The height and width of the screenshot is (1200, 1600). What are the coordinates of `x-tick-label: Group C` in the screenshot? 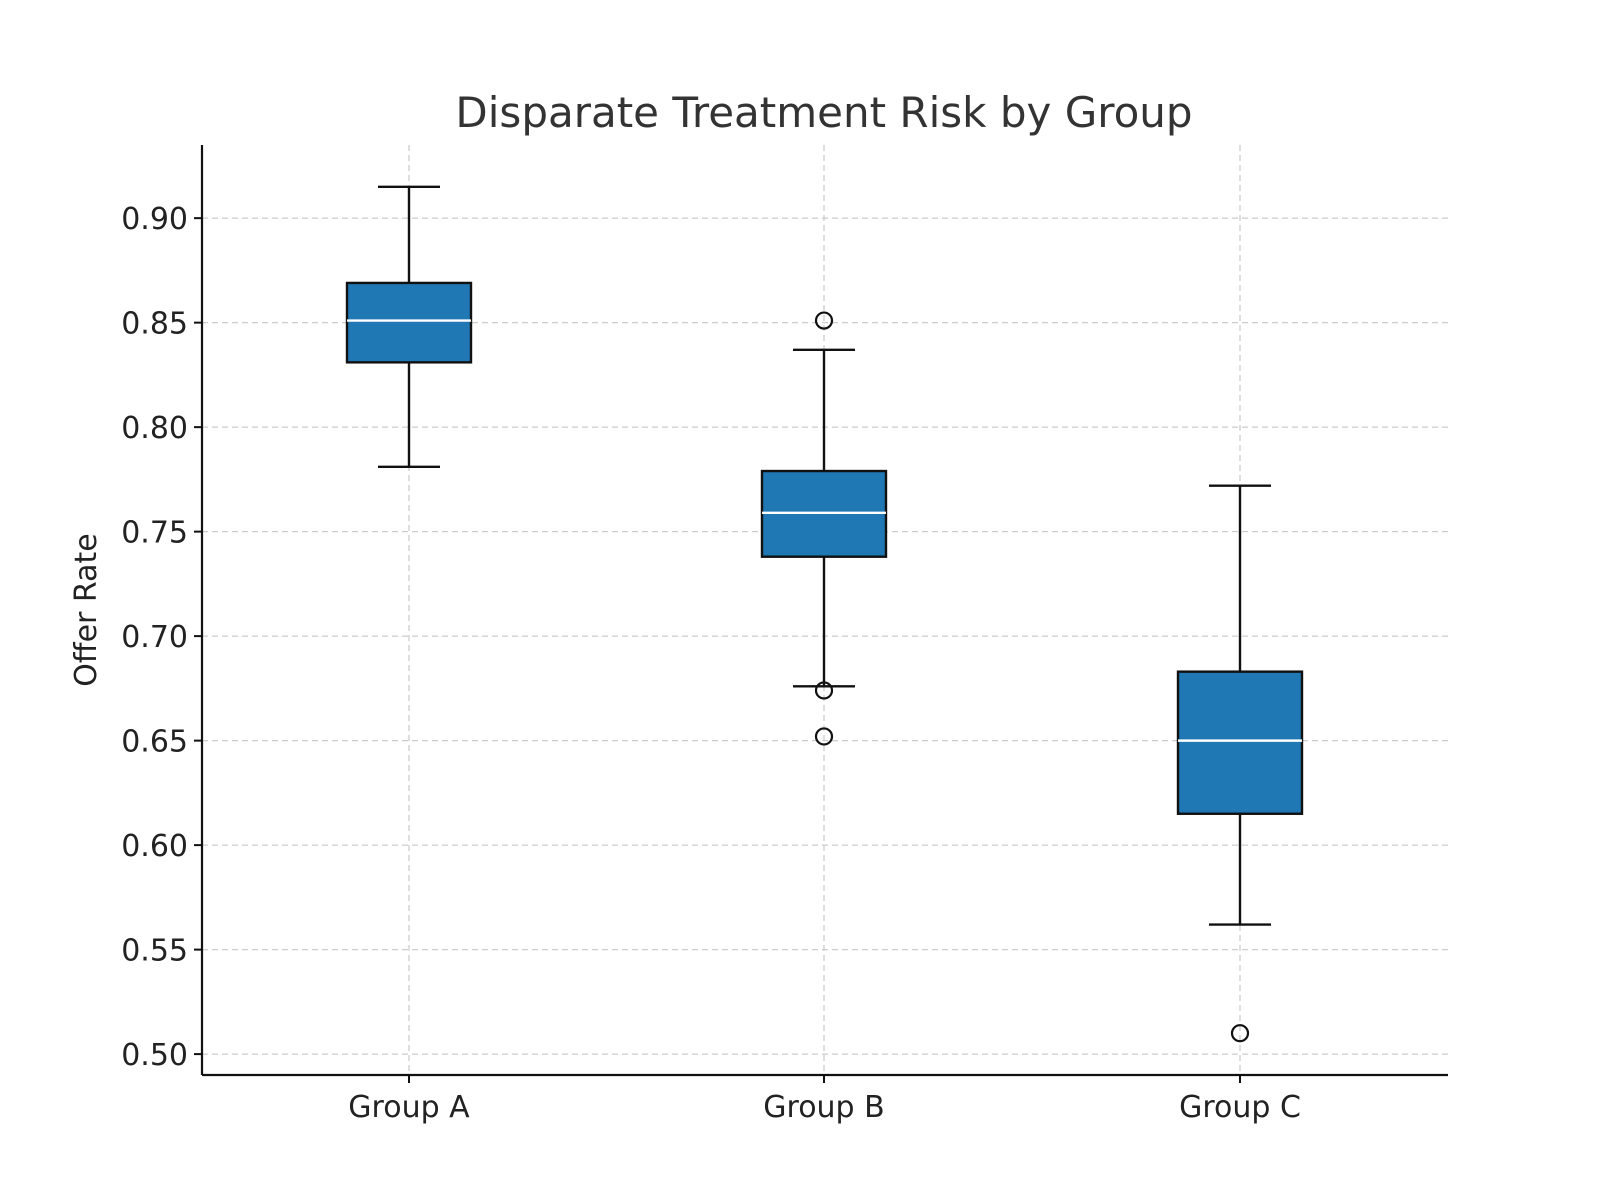 It's located at (1240, 1107).